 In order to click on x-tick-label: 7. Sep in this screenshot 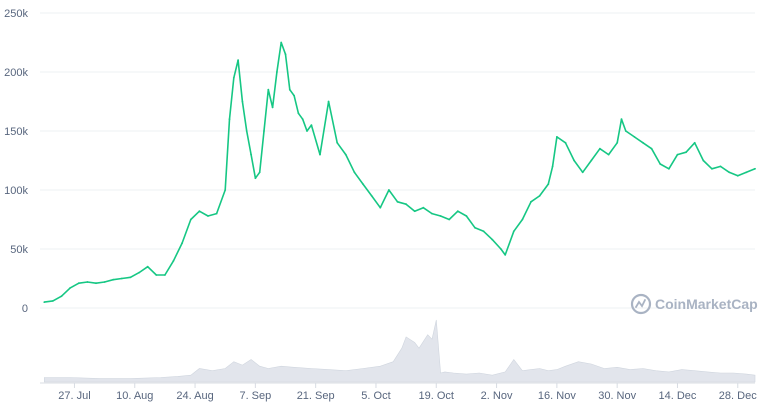, I will do `click(255, 396)`.